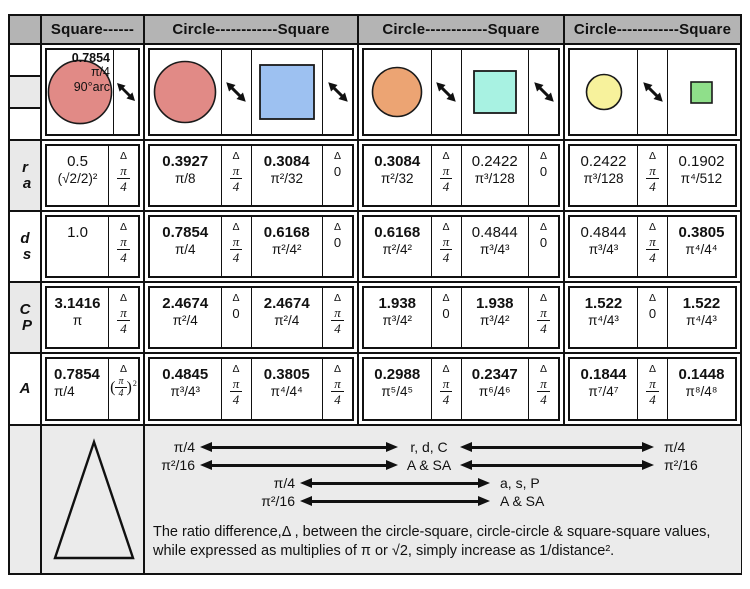 This screenshot has width=750, height=589. What do you see at coordinates (93, 29) in the screenshot?
I see `header-group-square: Square------` at bounding box center [93, 29].